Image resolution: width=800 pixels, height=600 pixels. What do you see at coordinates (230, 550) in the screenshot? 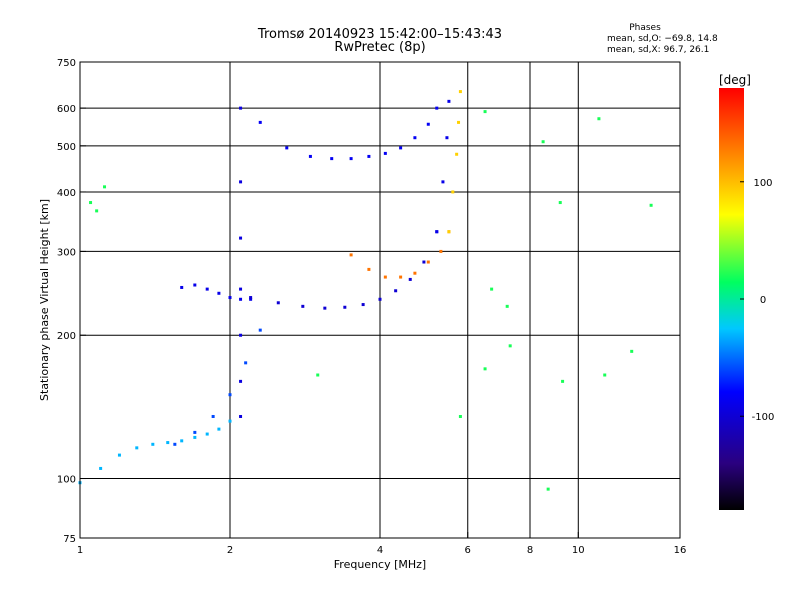
I see `x-tick-label: 2` at bounding box center [230, 550].